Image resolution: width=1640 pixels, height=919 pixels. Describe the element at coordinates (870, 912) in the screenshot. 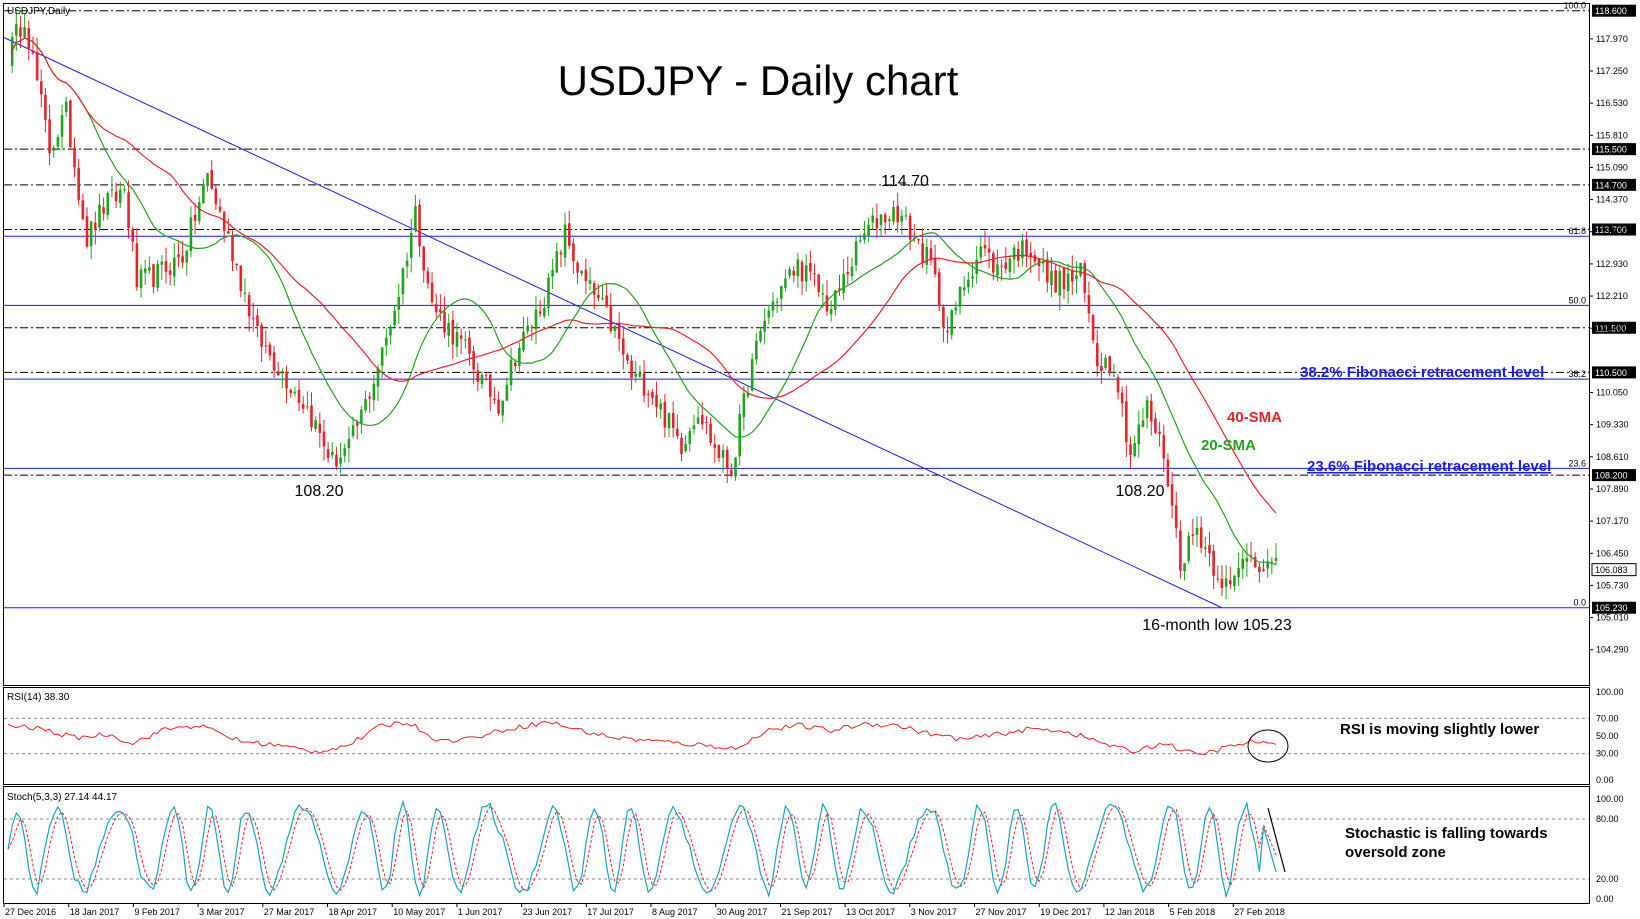

I see `date-label: 13 Oct 2017` at that location.